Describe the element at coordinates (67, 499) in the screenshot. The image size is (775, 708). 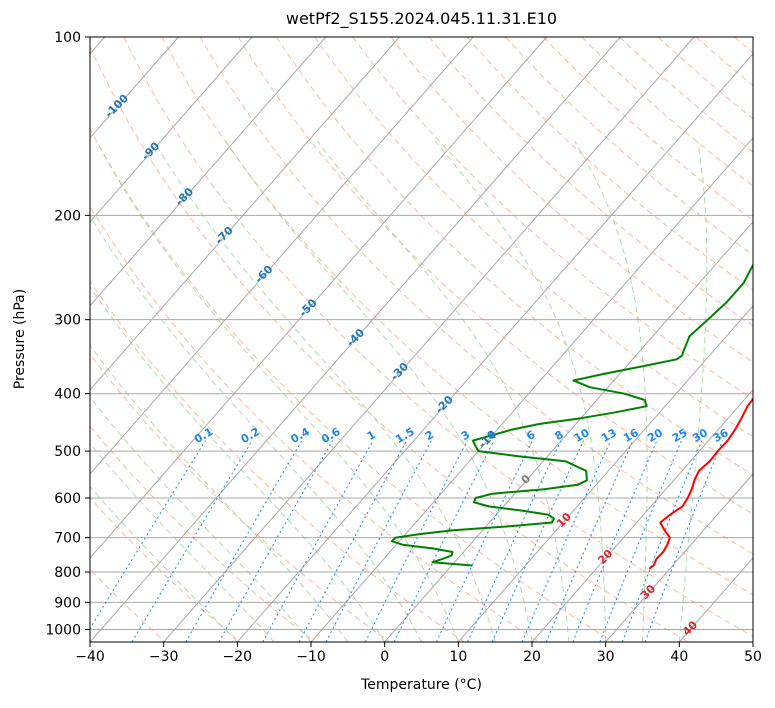
I see `y-tick-label: 600` at that location.